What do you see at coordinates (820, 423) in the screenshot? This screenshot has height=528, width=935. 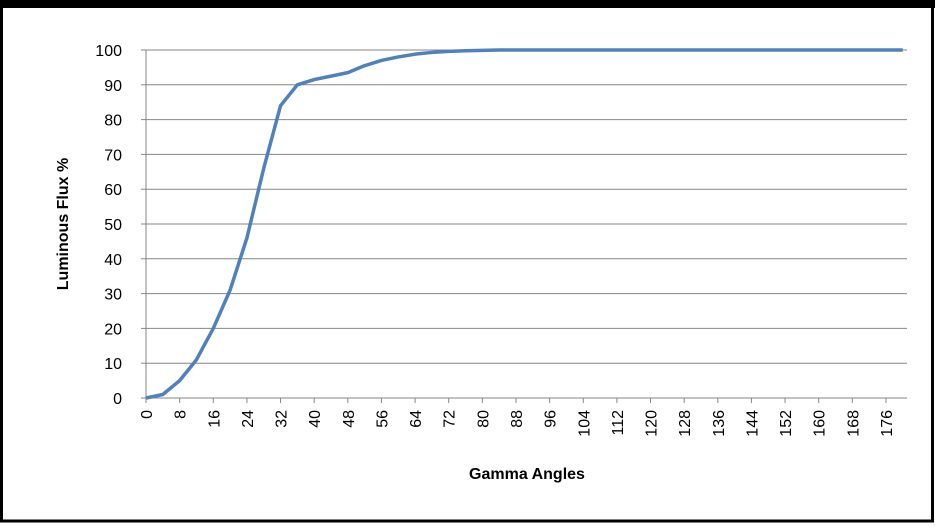 I see `x-tick-label: 160` at bounding box center [820, 423].